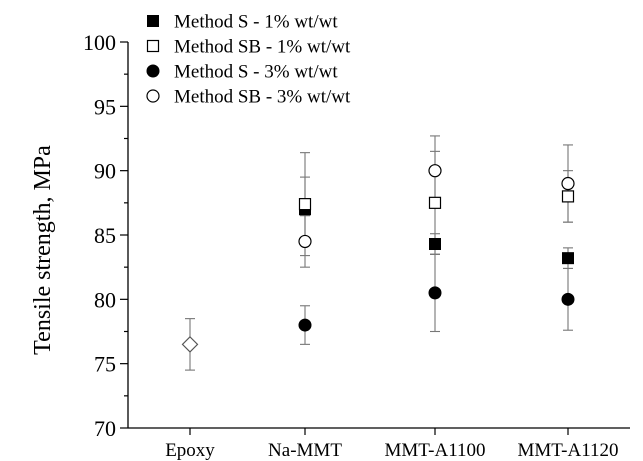 This screenshot has height=461, width=643. I want to click on y-axis-ticks: 70 75 80 85 90 95 100, so click(105, 235).